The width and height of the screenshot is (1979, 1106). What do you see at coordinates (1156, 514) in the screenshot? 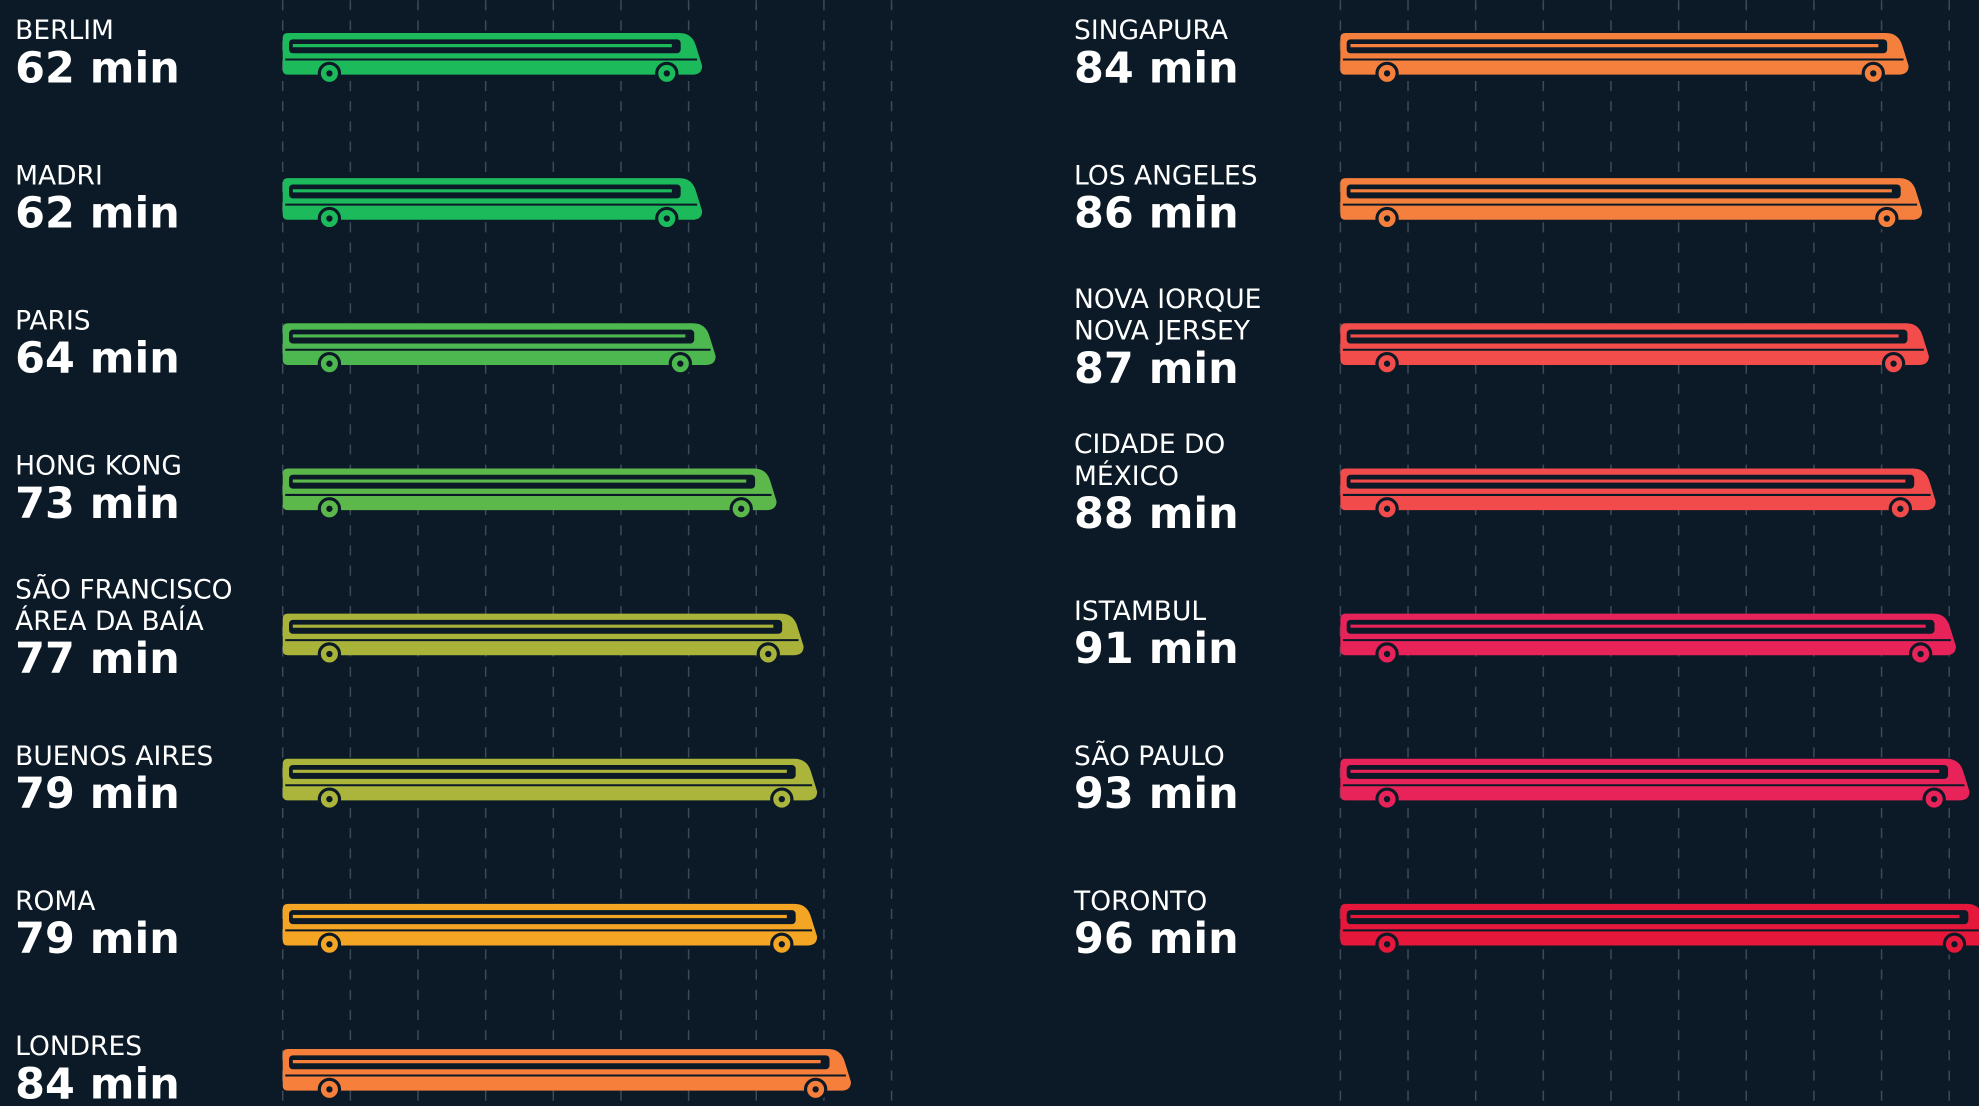
I see `value-label: 88 min` at bounding box center [1156, 514].